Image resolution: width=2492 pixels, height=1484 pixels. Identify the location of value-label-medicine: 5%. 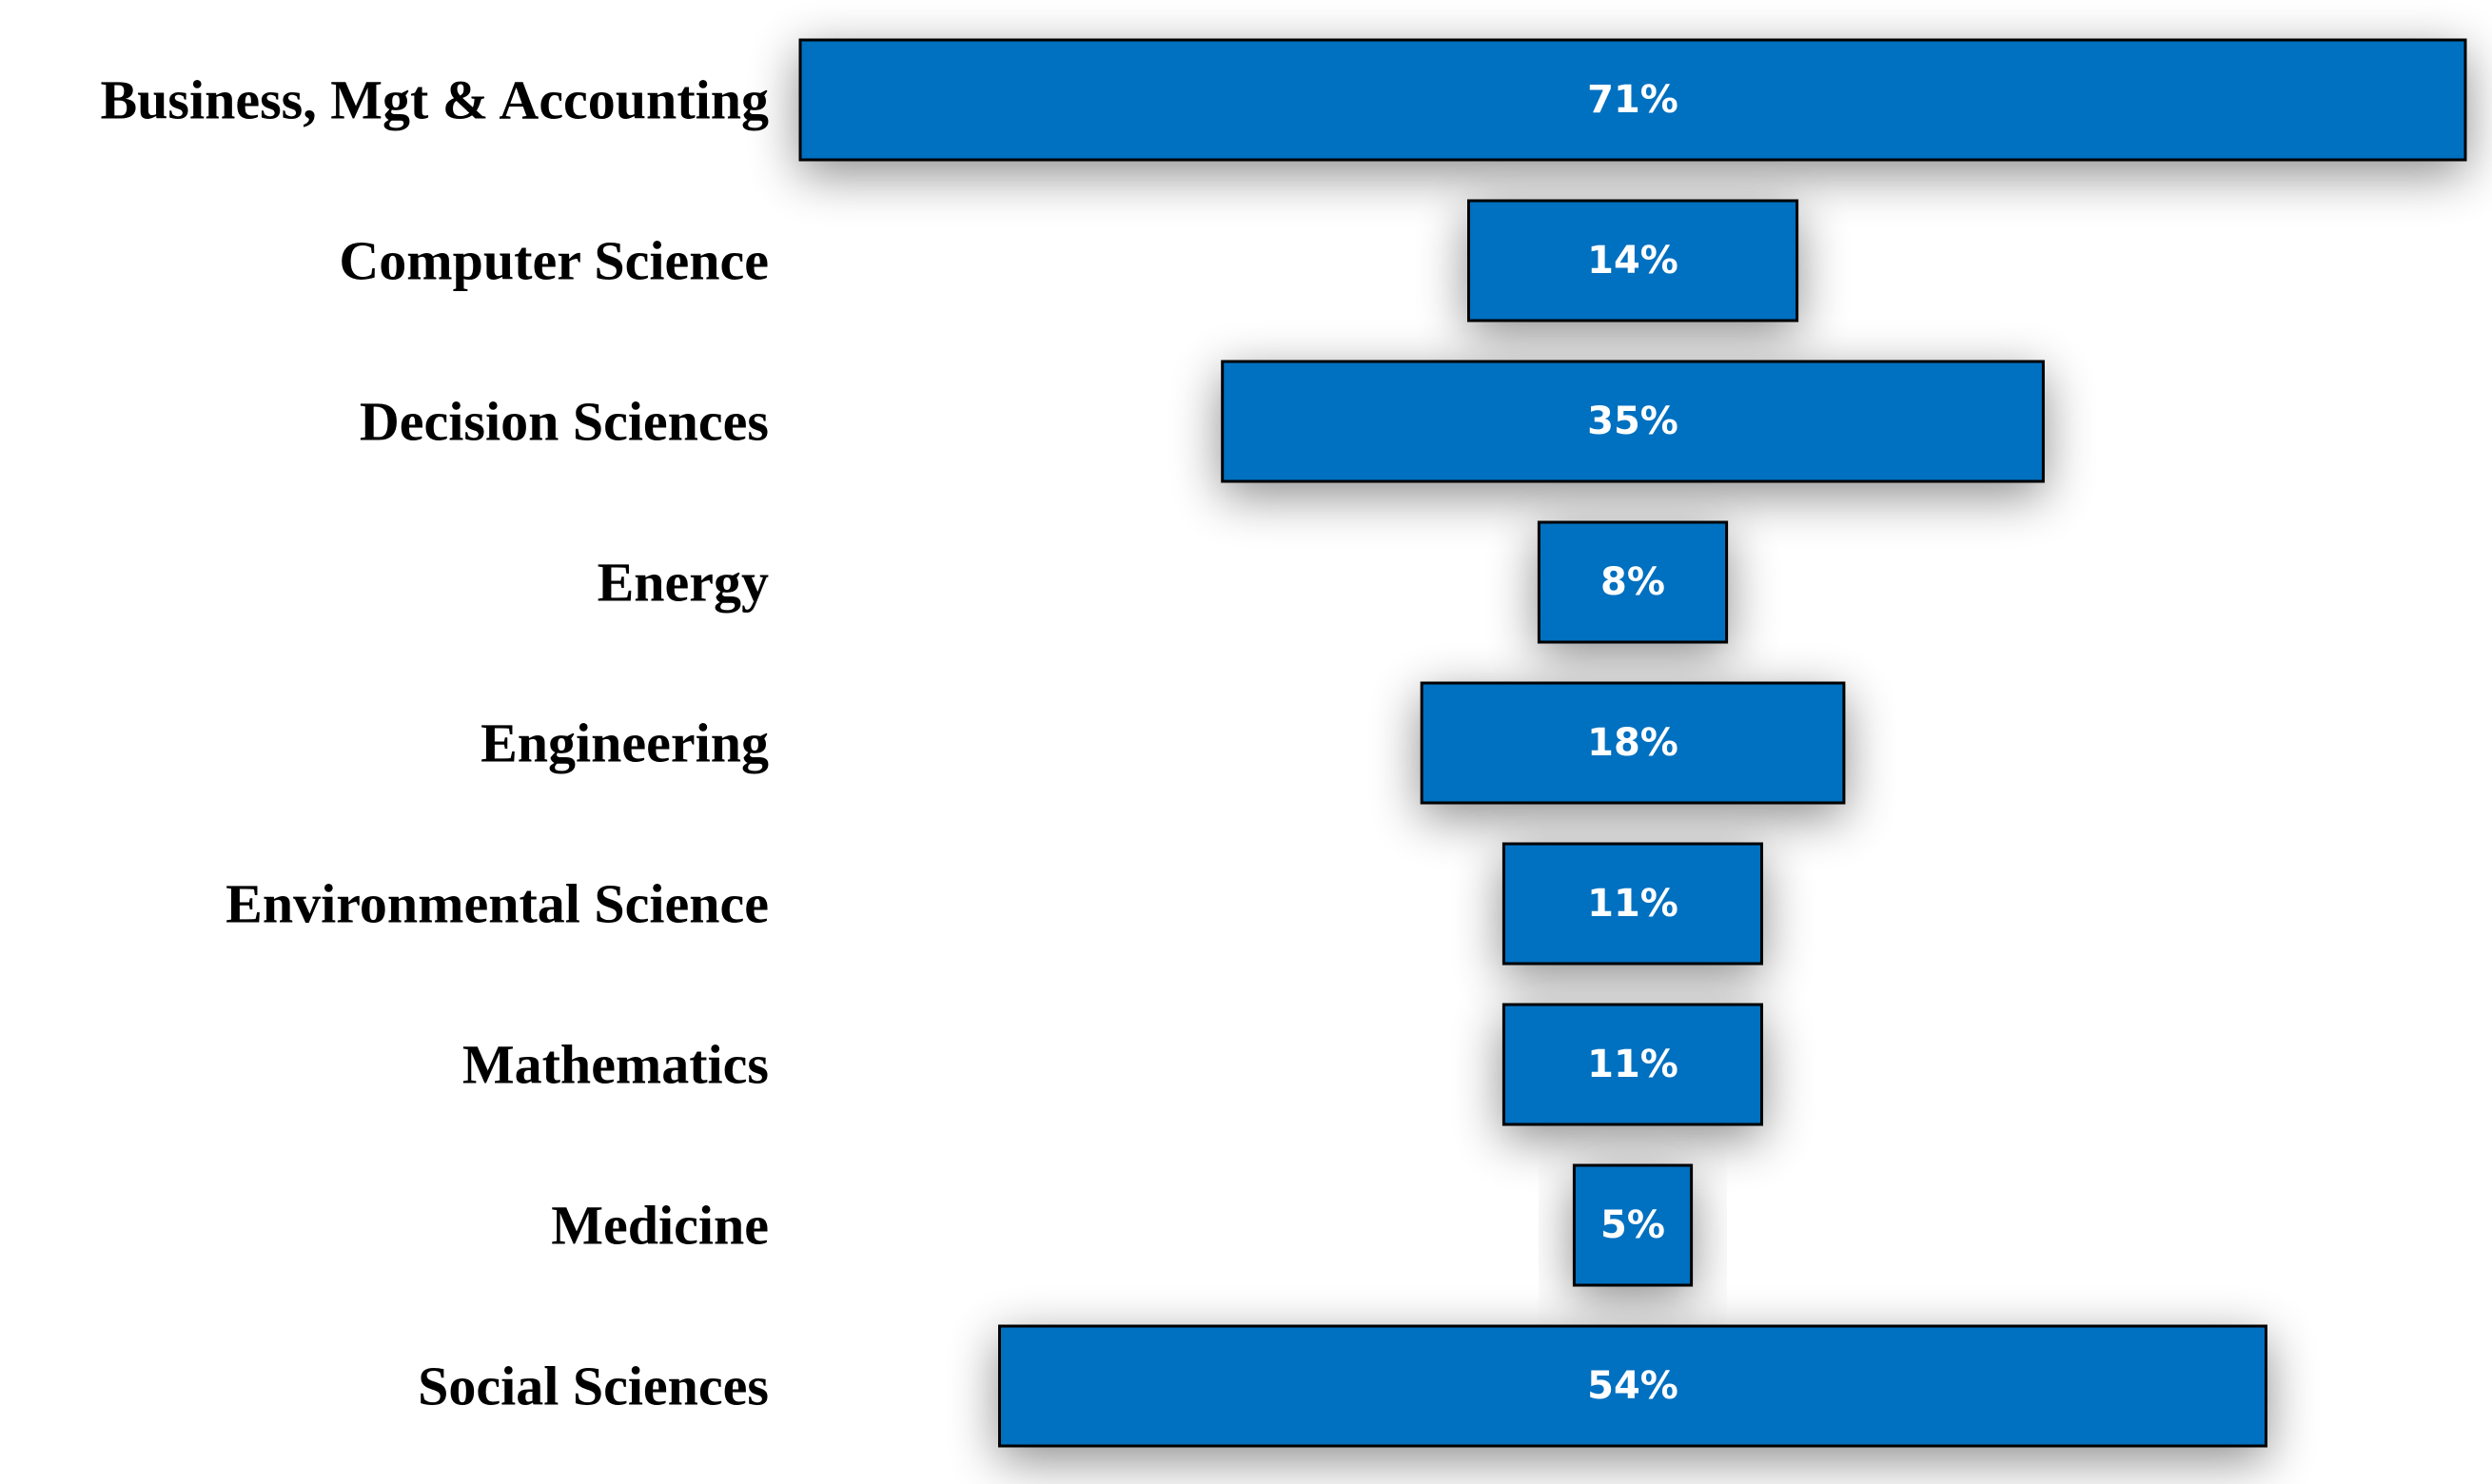
(1632, 1225).